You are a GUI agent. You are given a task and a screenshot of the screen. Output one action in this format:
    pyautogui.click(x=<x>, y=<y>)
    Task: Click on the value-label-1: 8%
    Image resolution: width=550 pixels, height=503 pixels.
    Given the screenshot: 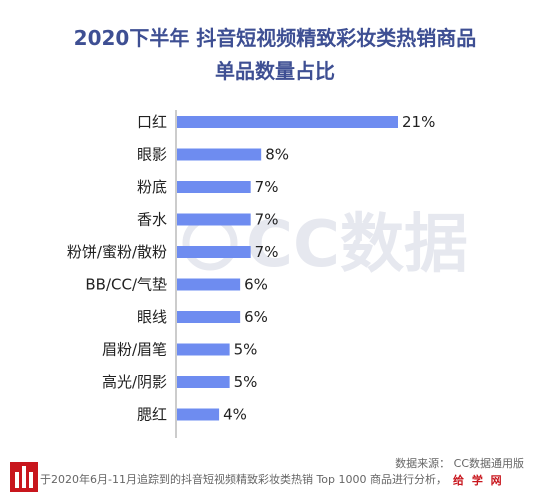 What is the action you would take?
    pyautogui.click(x=277, y=155)
    